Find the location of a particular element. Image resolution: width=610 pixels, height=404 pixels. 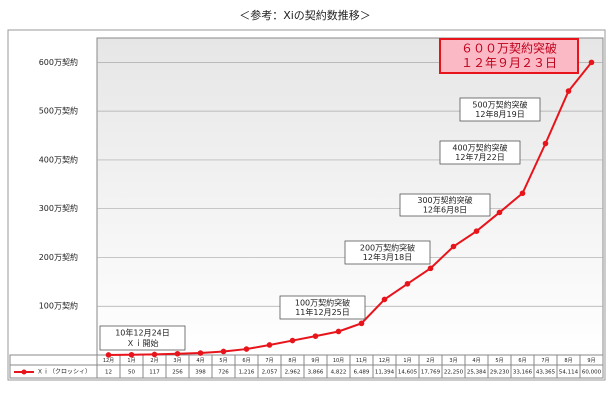

value-label: 4,822 is located at coordinates (339, 373).